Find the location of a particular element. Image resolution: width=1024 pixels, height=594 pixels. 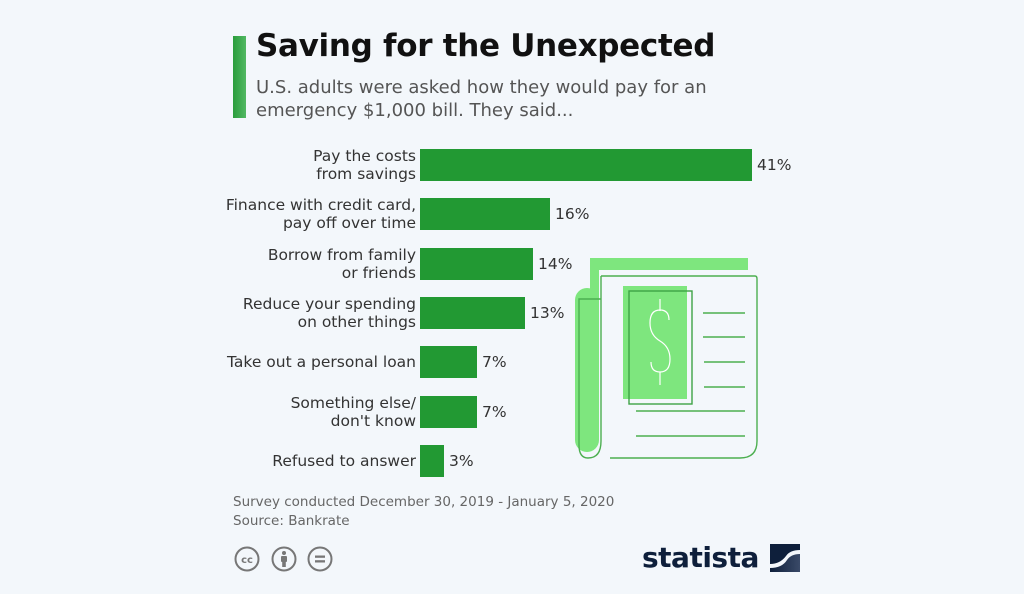

cc-icon: cc is located at coordinates (247, 559).